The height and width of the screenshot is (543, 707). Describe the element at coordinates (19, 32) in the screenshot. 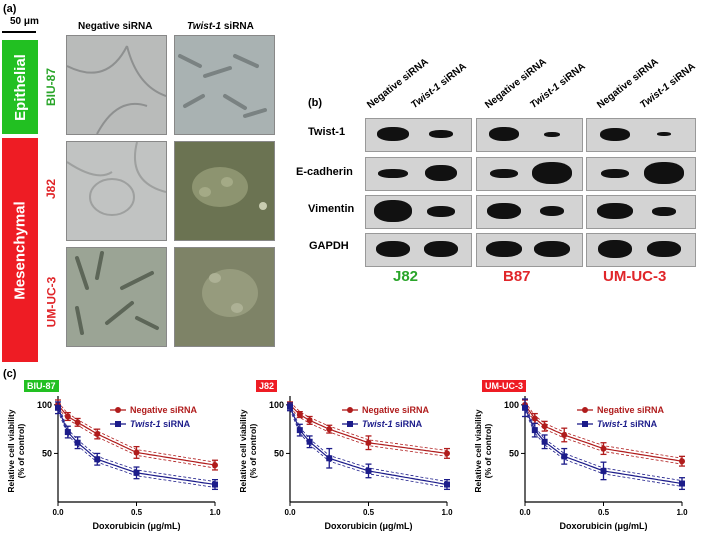

I see `scale-bar` at that location.